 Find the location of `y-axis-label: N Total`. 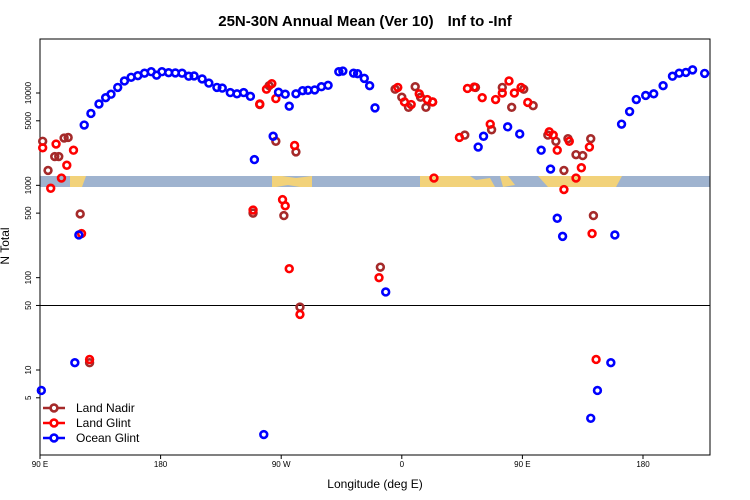

y-axis-label: N Total is located at coordinates (6, 245).